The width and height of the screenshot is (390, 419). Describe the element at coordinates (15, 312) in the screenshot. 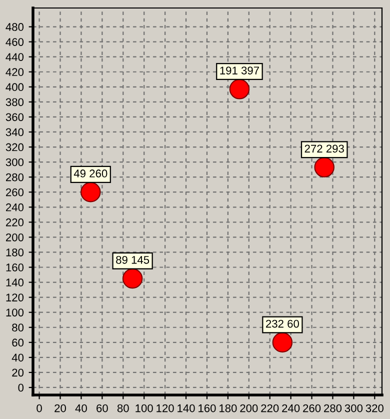

I see `y-tick-label: 100` at that location.